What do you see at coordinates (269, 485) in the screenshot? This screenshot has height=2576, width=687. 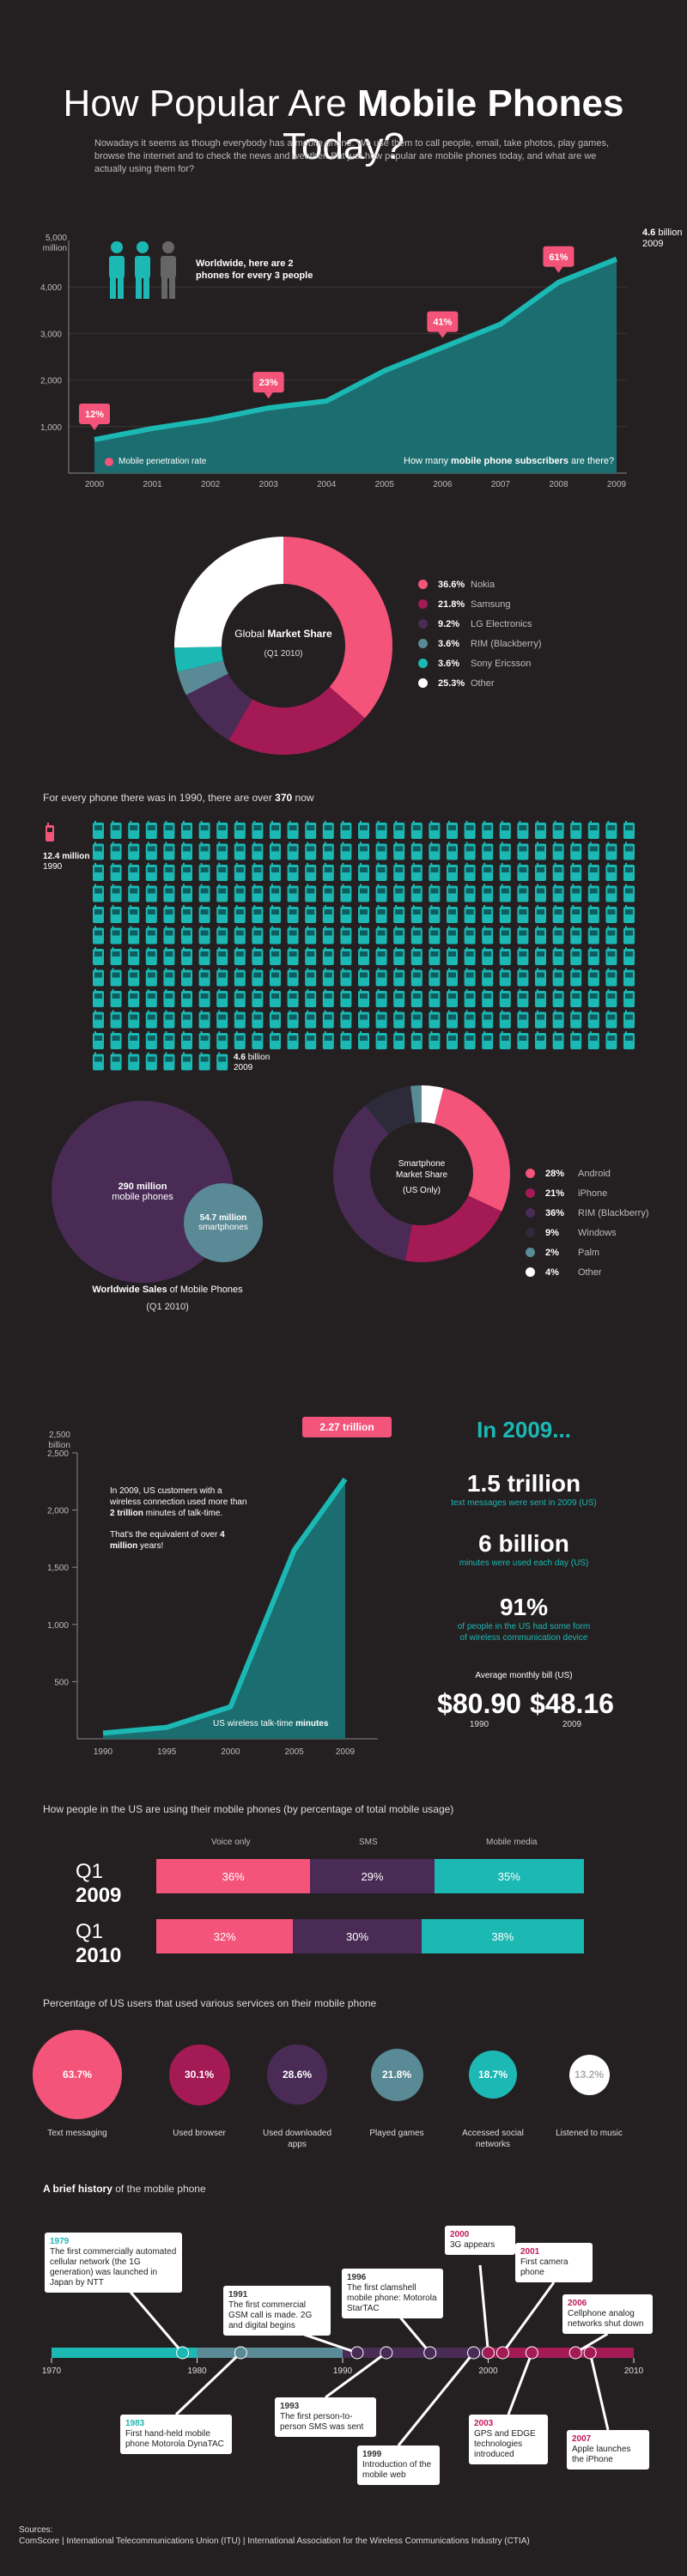 I see `x-tick-label: 2003` at bounding box center [269, 485].